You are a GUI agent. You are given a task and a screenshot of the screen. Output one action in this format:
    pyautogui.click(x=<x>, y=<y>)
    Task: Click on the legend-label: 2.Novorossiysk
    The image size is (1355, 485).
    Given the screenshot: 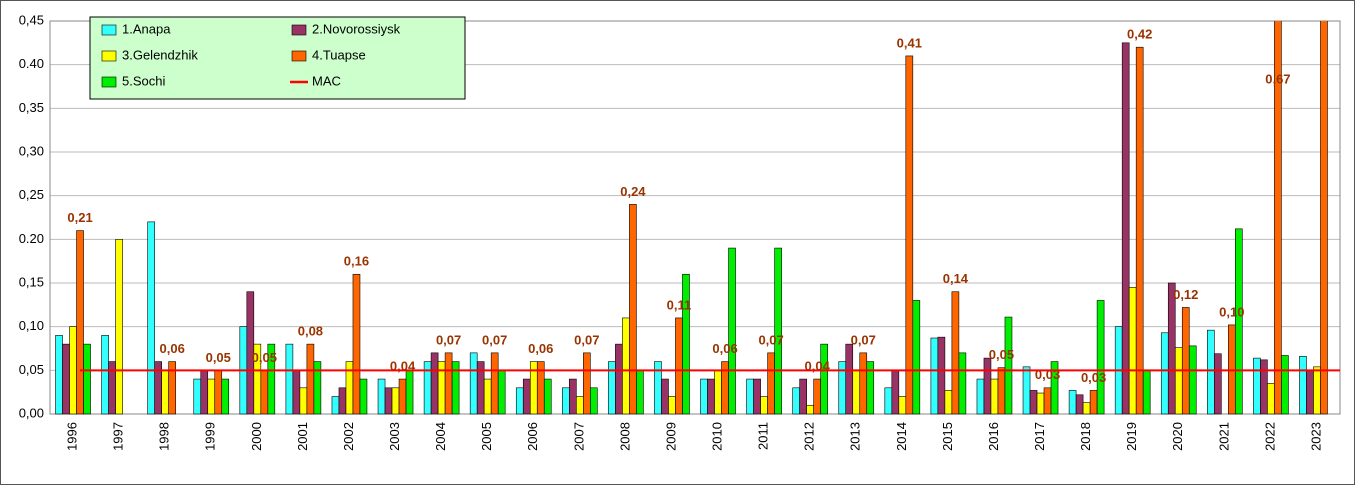 What is the action you would take?
    pyautogui.click(x=356, y=28)
    